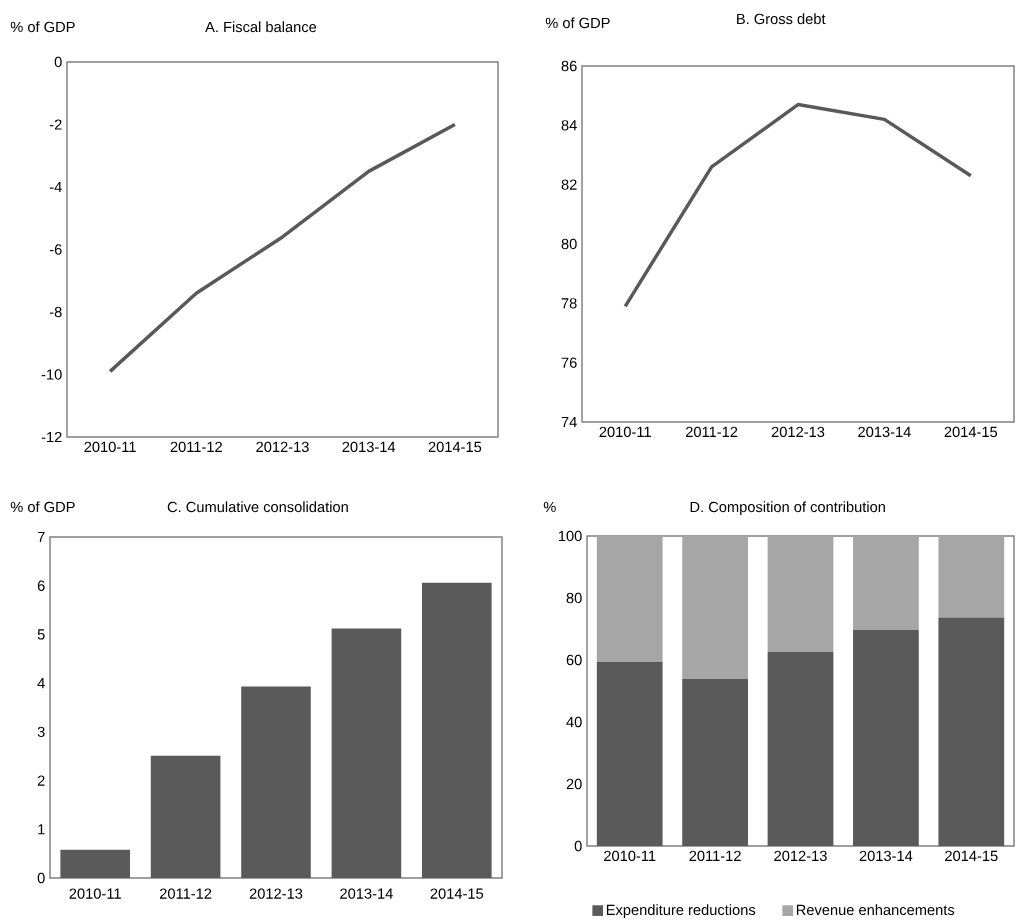  I want to click on y-tick-label: -12, so click(51, 437).